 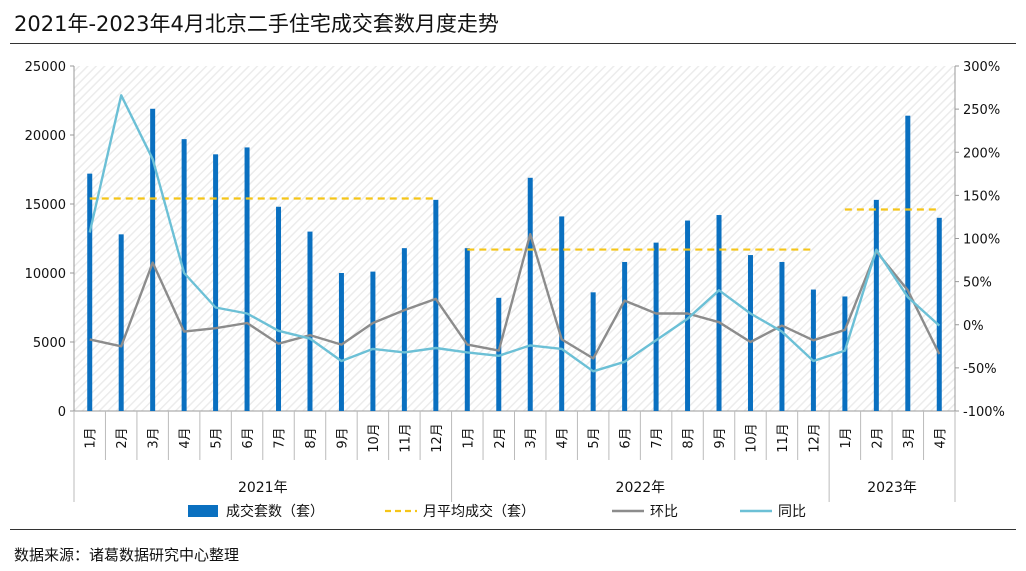 What do you see at coordinates (62, 412) in the screenshot?
I see `y-left-tick-label: 0` at bounding box center [62, 412].